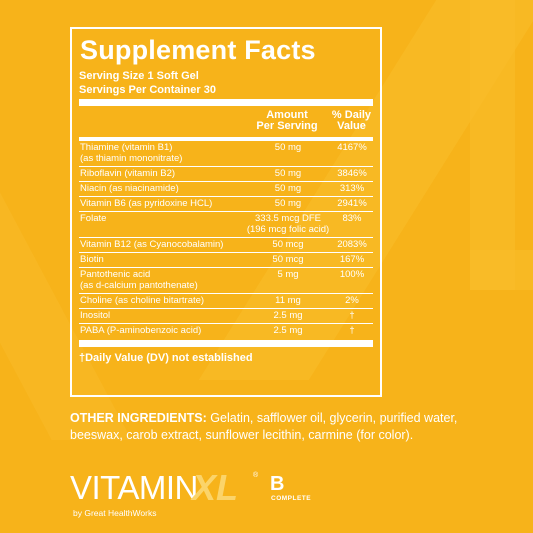 The height and width of the screenshot is (533, 533). Describe the element at coordinates (147, 90) in the screenshot. I see `servings-per-container: Servings Per Container 30` at that location.